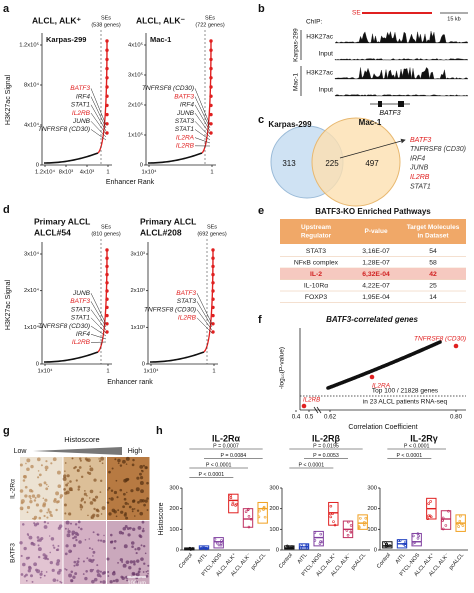 This screenshot has height=593, width=474. Describe the element at coordinates (311, 465) in the screenshot. I see `p-value: P < 0.0001` at that location.